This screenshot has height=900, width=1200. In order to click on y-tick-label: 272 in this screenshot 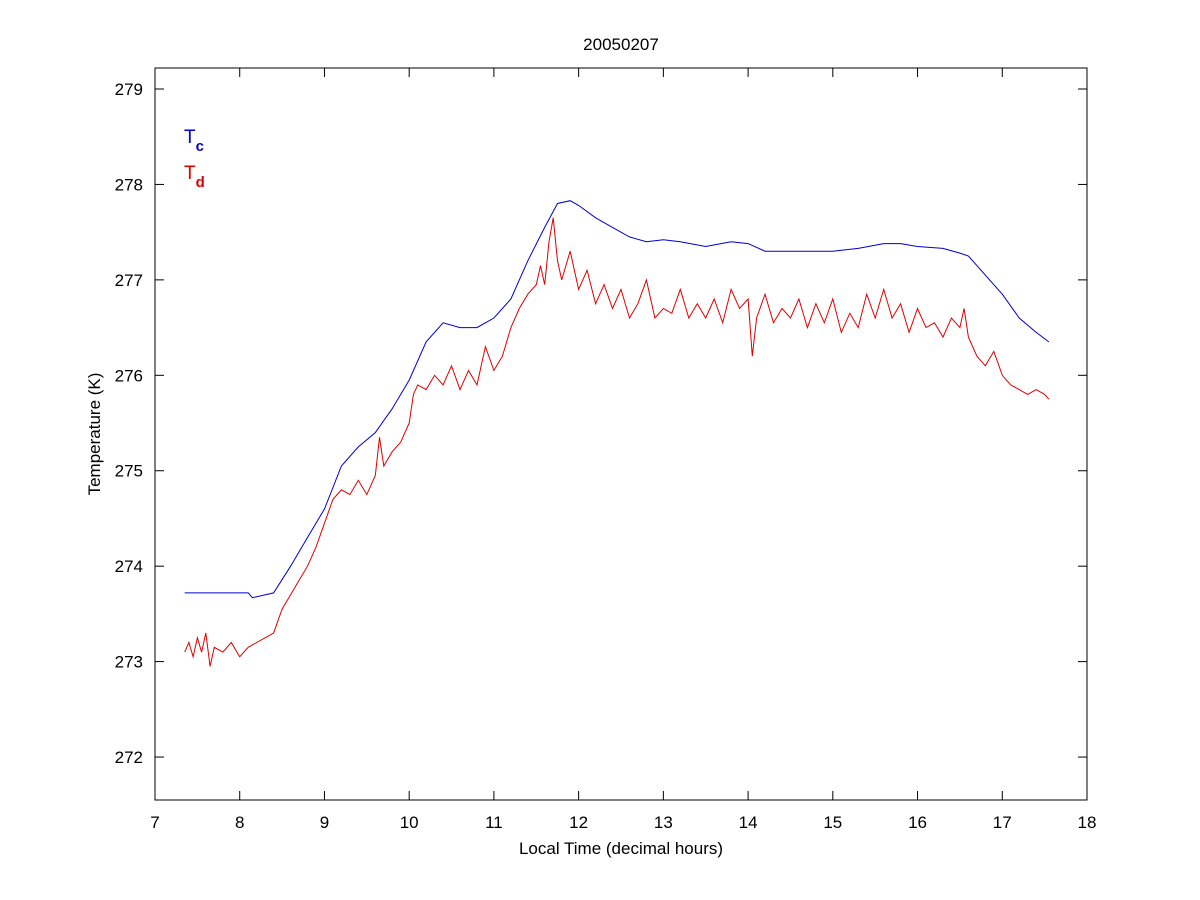, I will do `click(129, 757)`.